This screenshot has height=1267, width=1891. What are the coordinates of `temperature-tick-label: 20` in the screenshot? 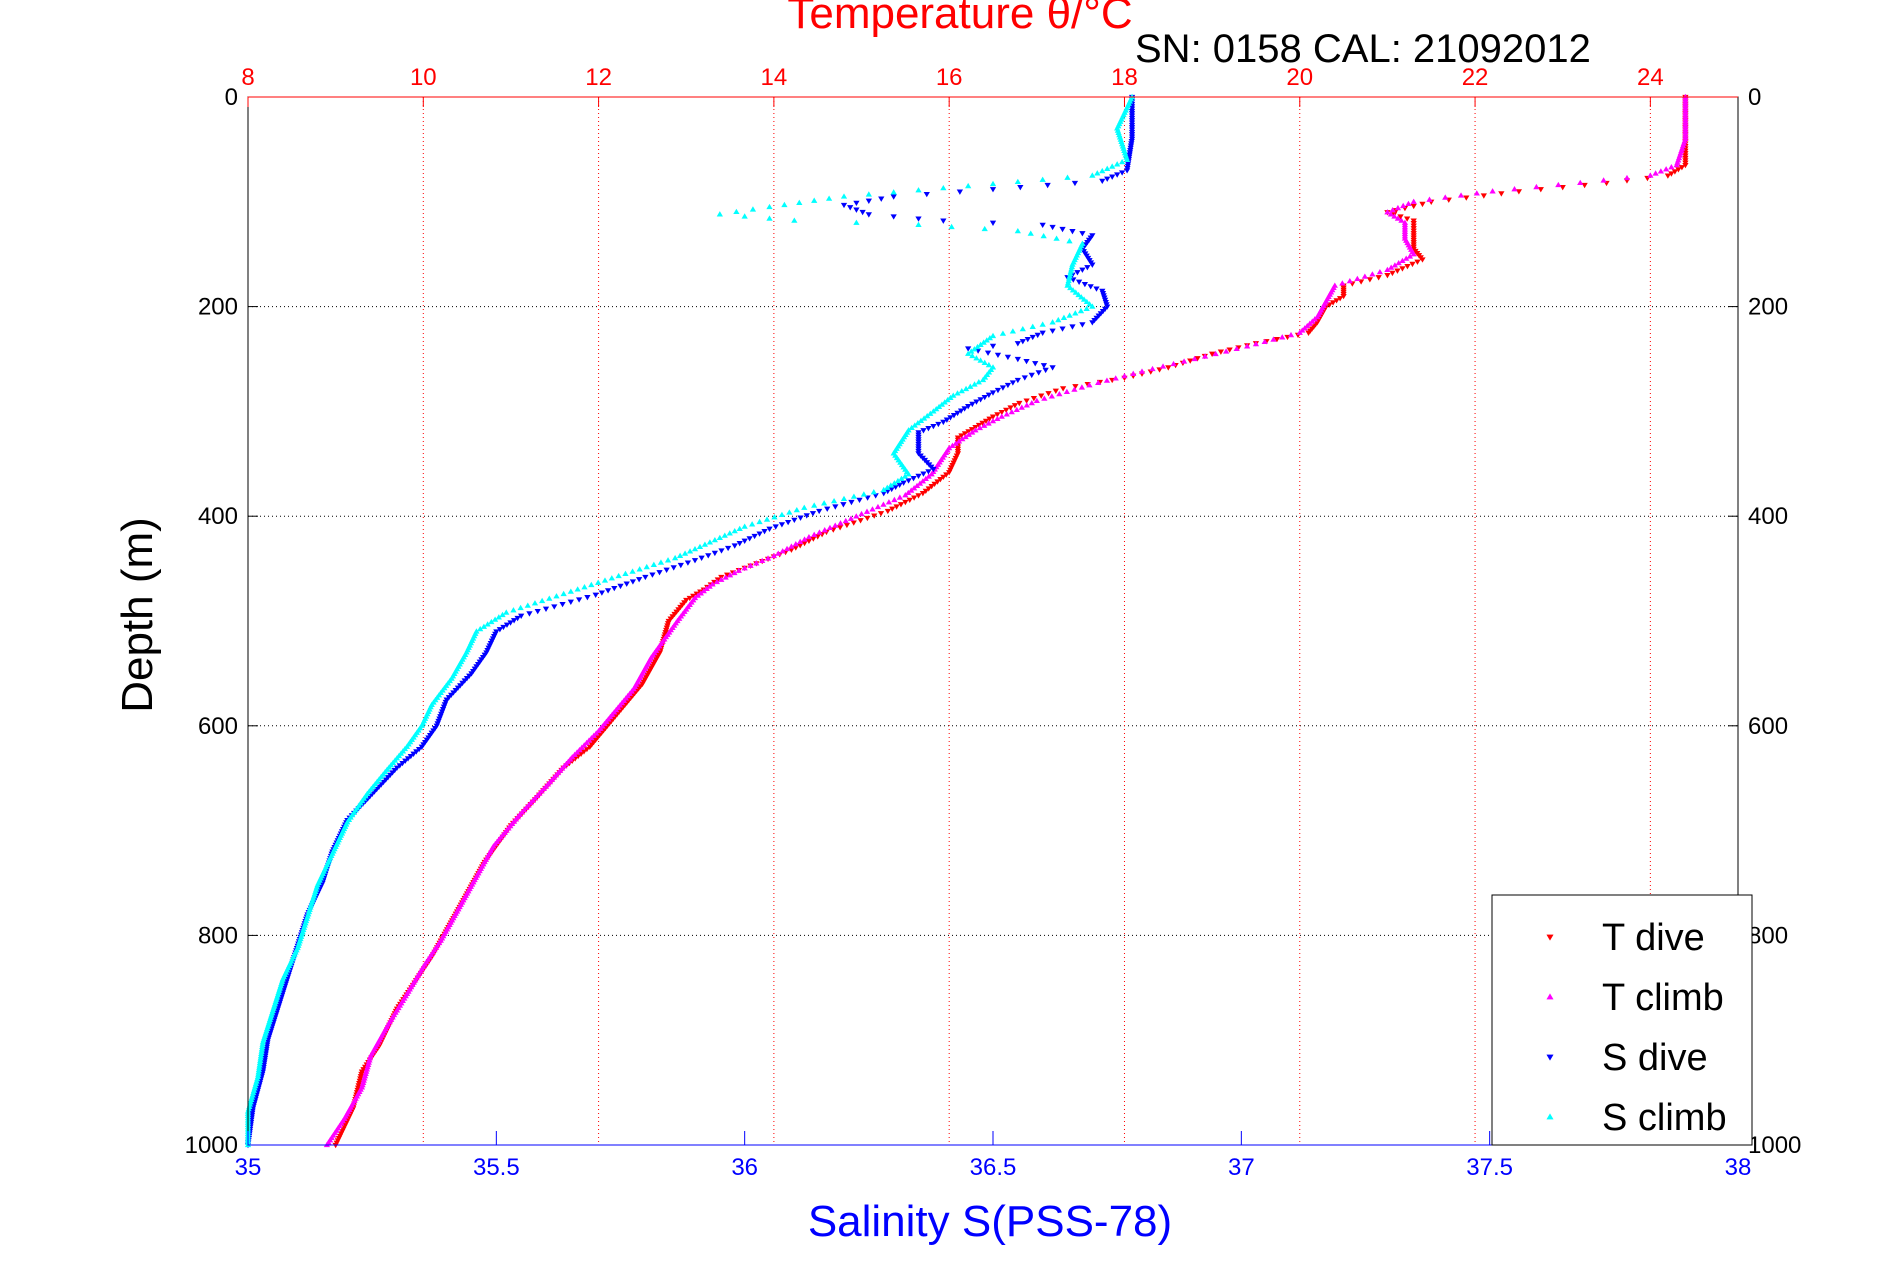 It's located at (1299, 77).